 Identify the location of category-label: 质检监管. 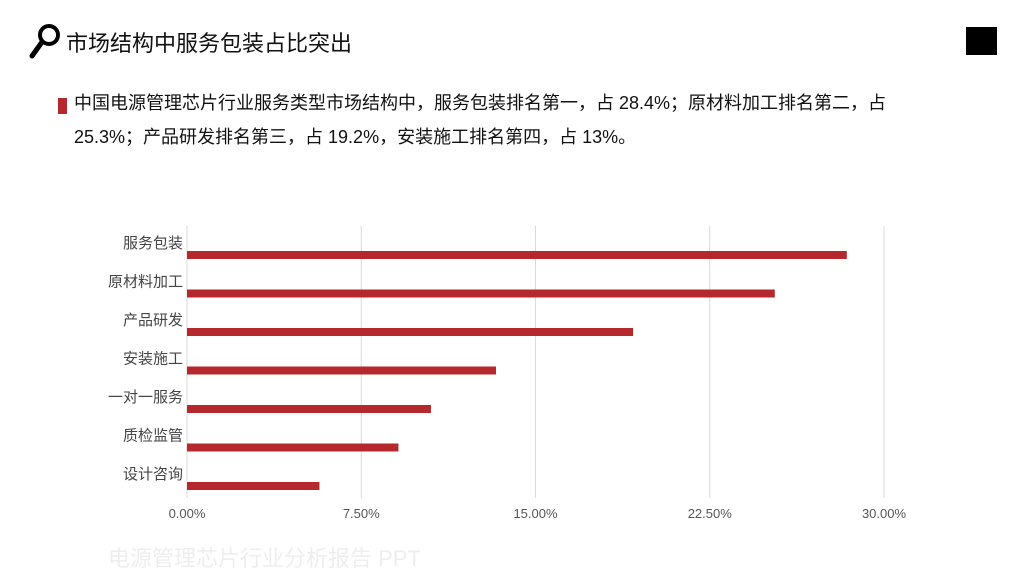
(153, 436).